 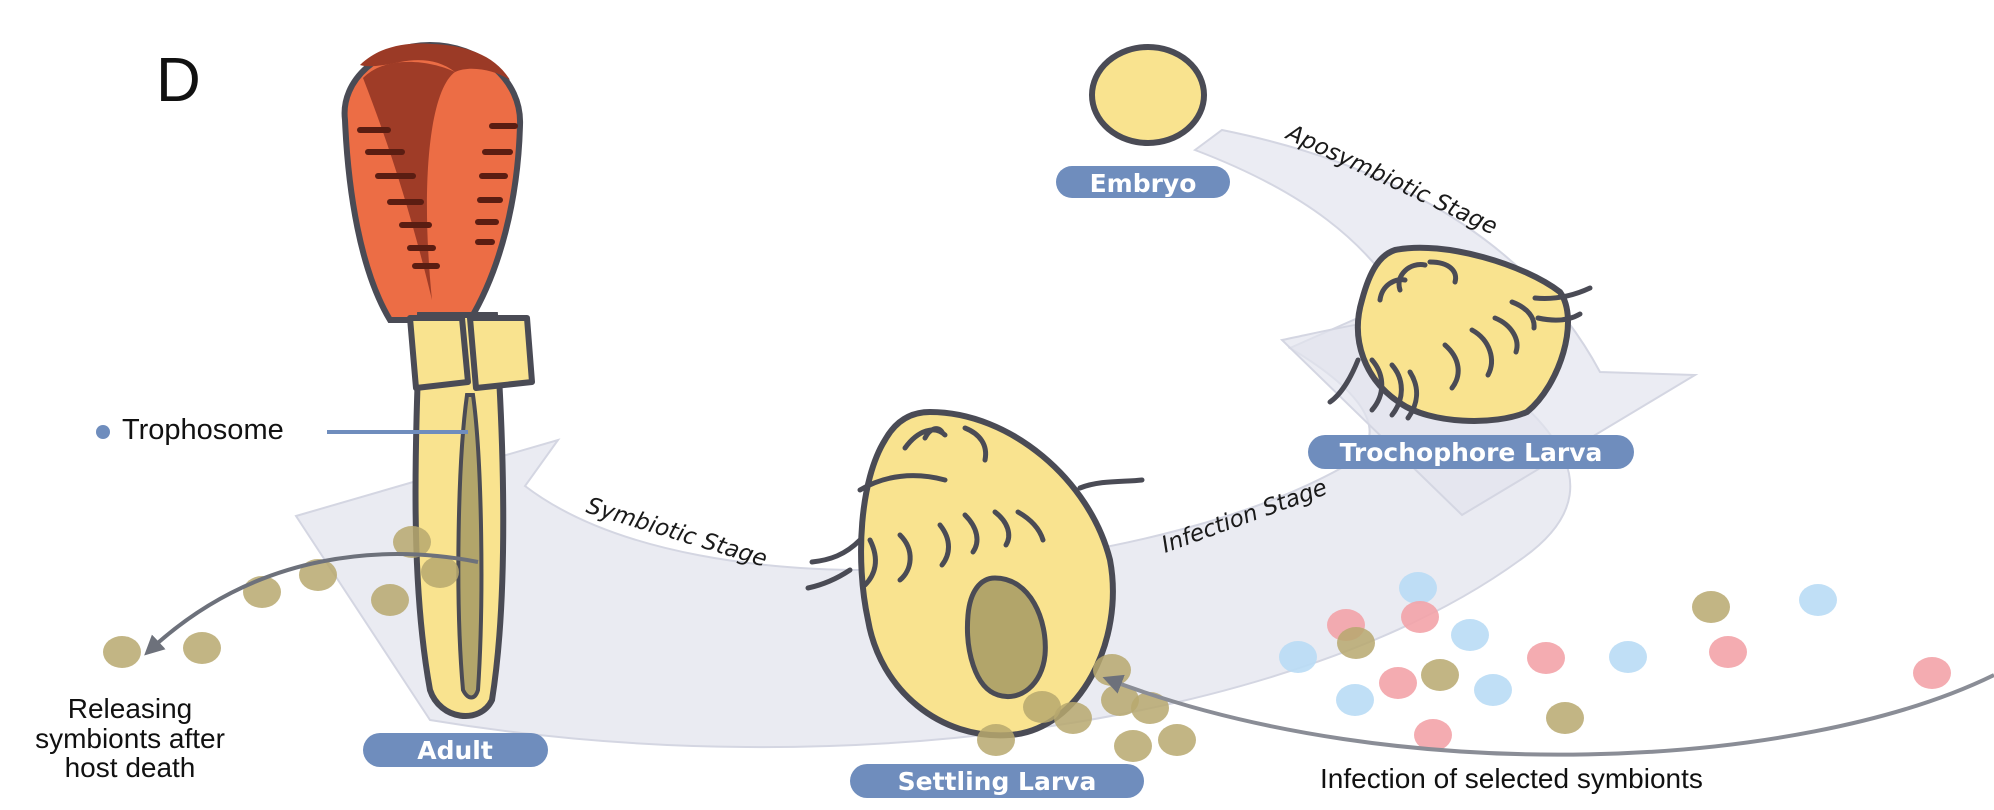 What do you see at coordinates (178, 80) in the screenshot?
I see `panel-letter: D` at bounding box center [178, 80].